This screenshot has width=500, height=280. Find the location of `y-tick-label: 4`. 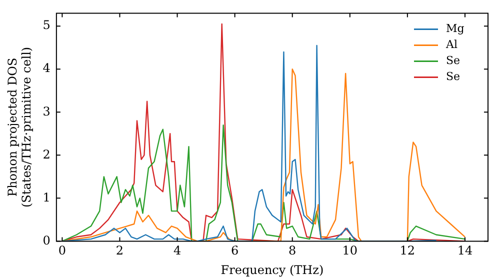

y-tick-label: 4 is located at coordinates (46, 68).